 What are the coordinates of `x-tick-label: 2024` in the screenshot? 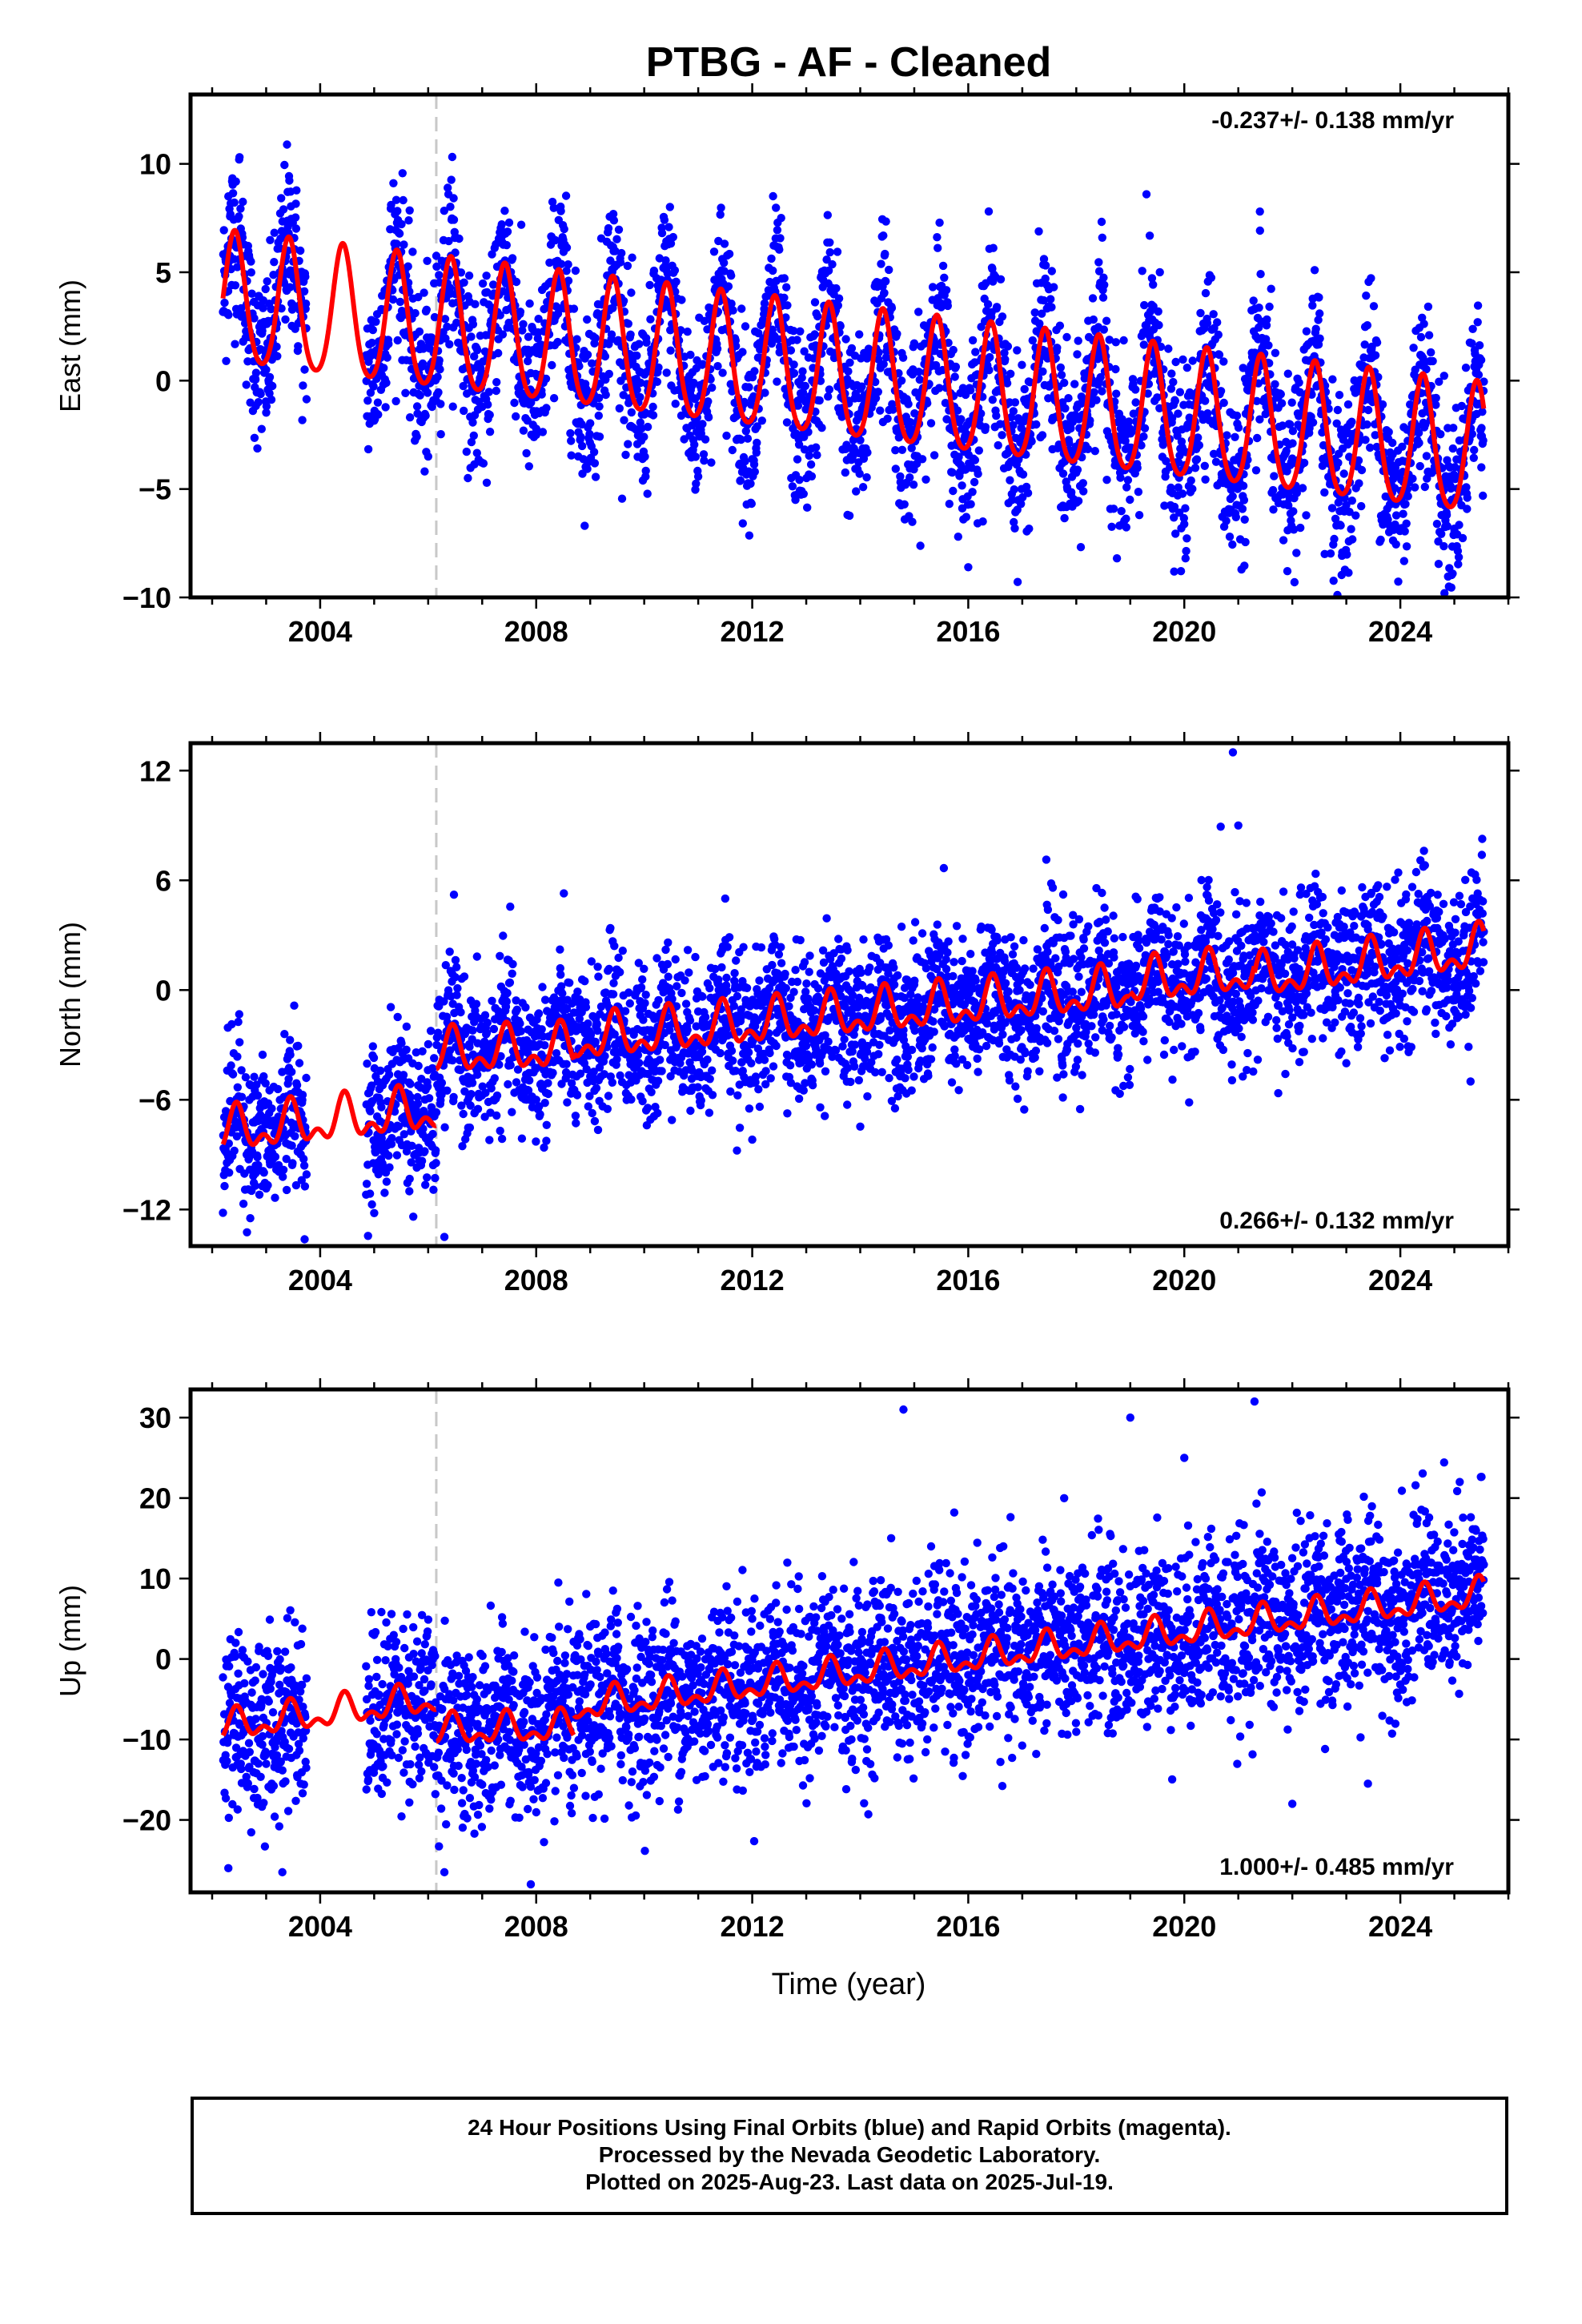 It's located at (1400, 631).